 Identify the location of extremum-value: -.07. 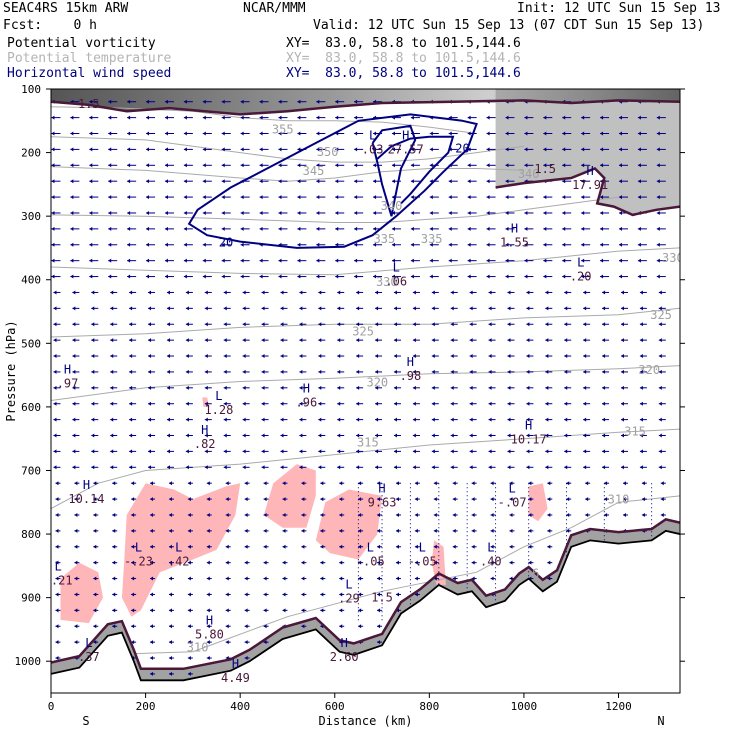
(512, 502).